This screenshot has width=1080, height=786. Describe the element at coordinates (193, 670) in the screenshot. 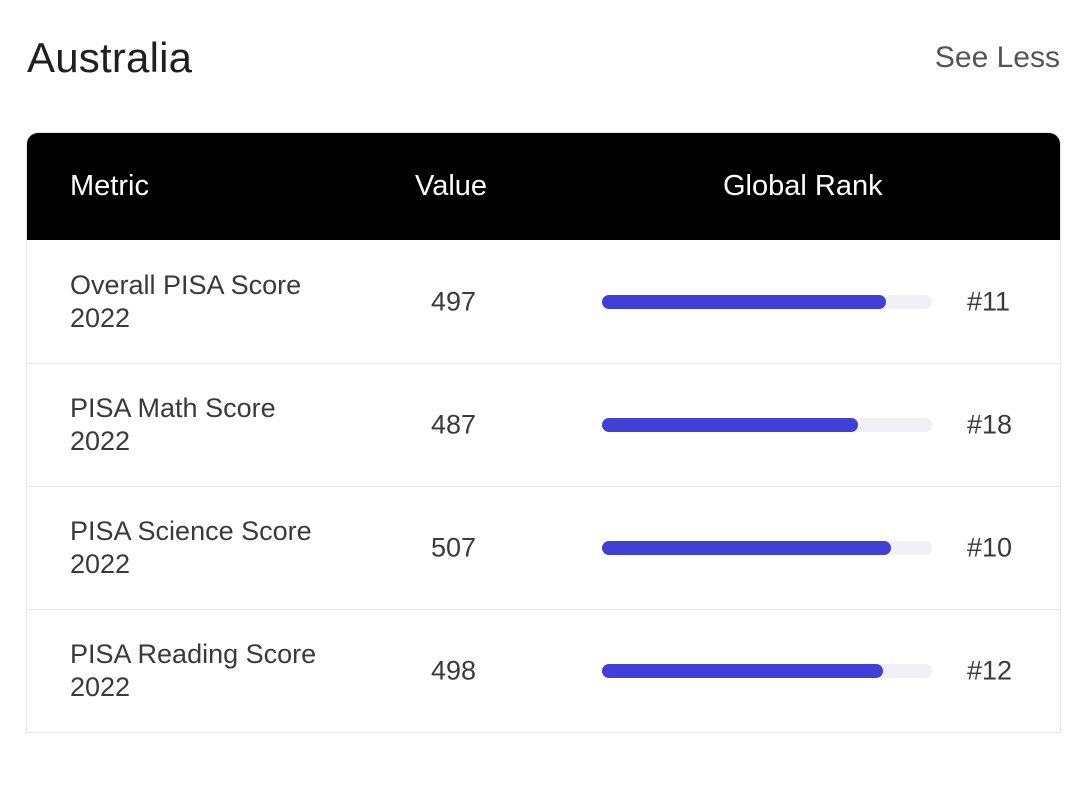

I see `metric-label: PISA Reading Score 2022` at that location.